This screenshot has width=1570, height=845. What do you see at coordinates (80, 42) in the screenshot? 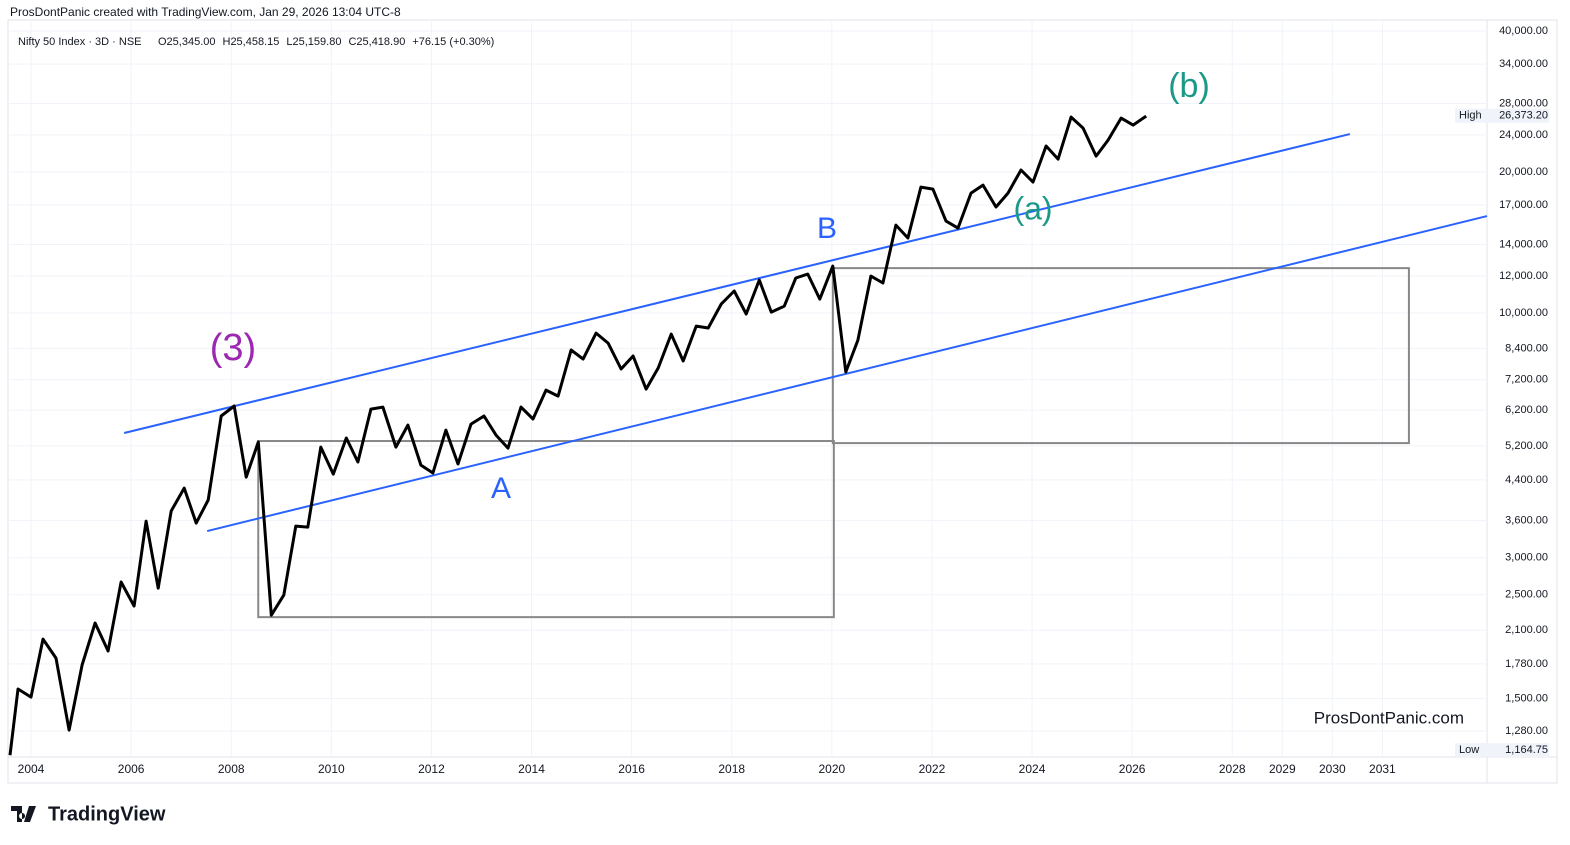
I see `legend-series: Nifty 50 Index · 3D · NSE` at bounding box center [80, 42].